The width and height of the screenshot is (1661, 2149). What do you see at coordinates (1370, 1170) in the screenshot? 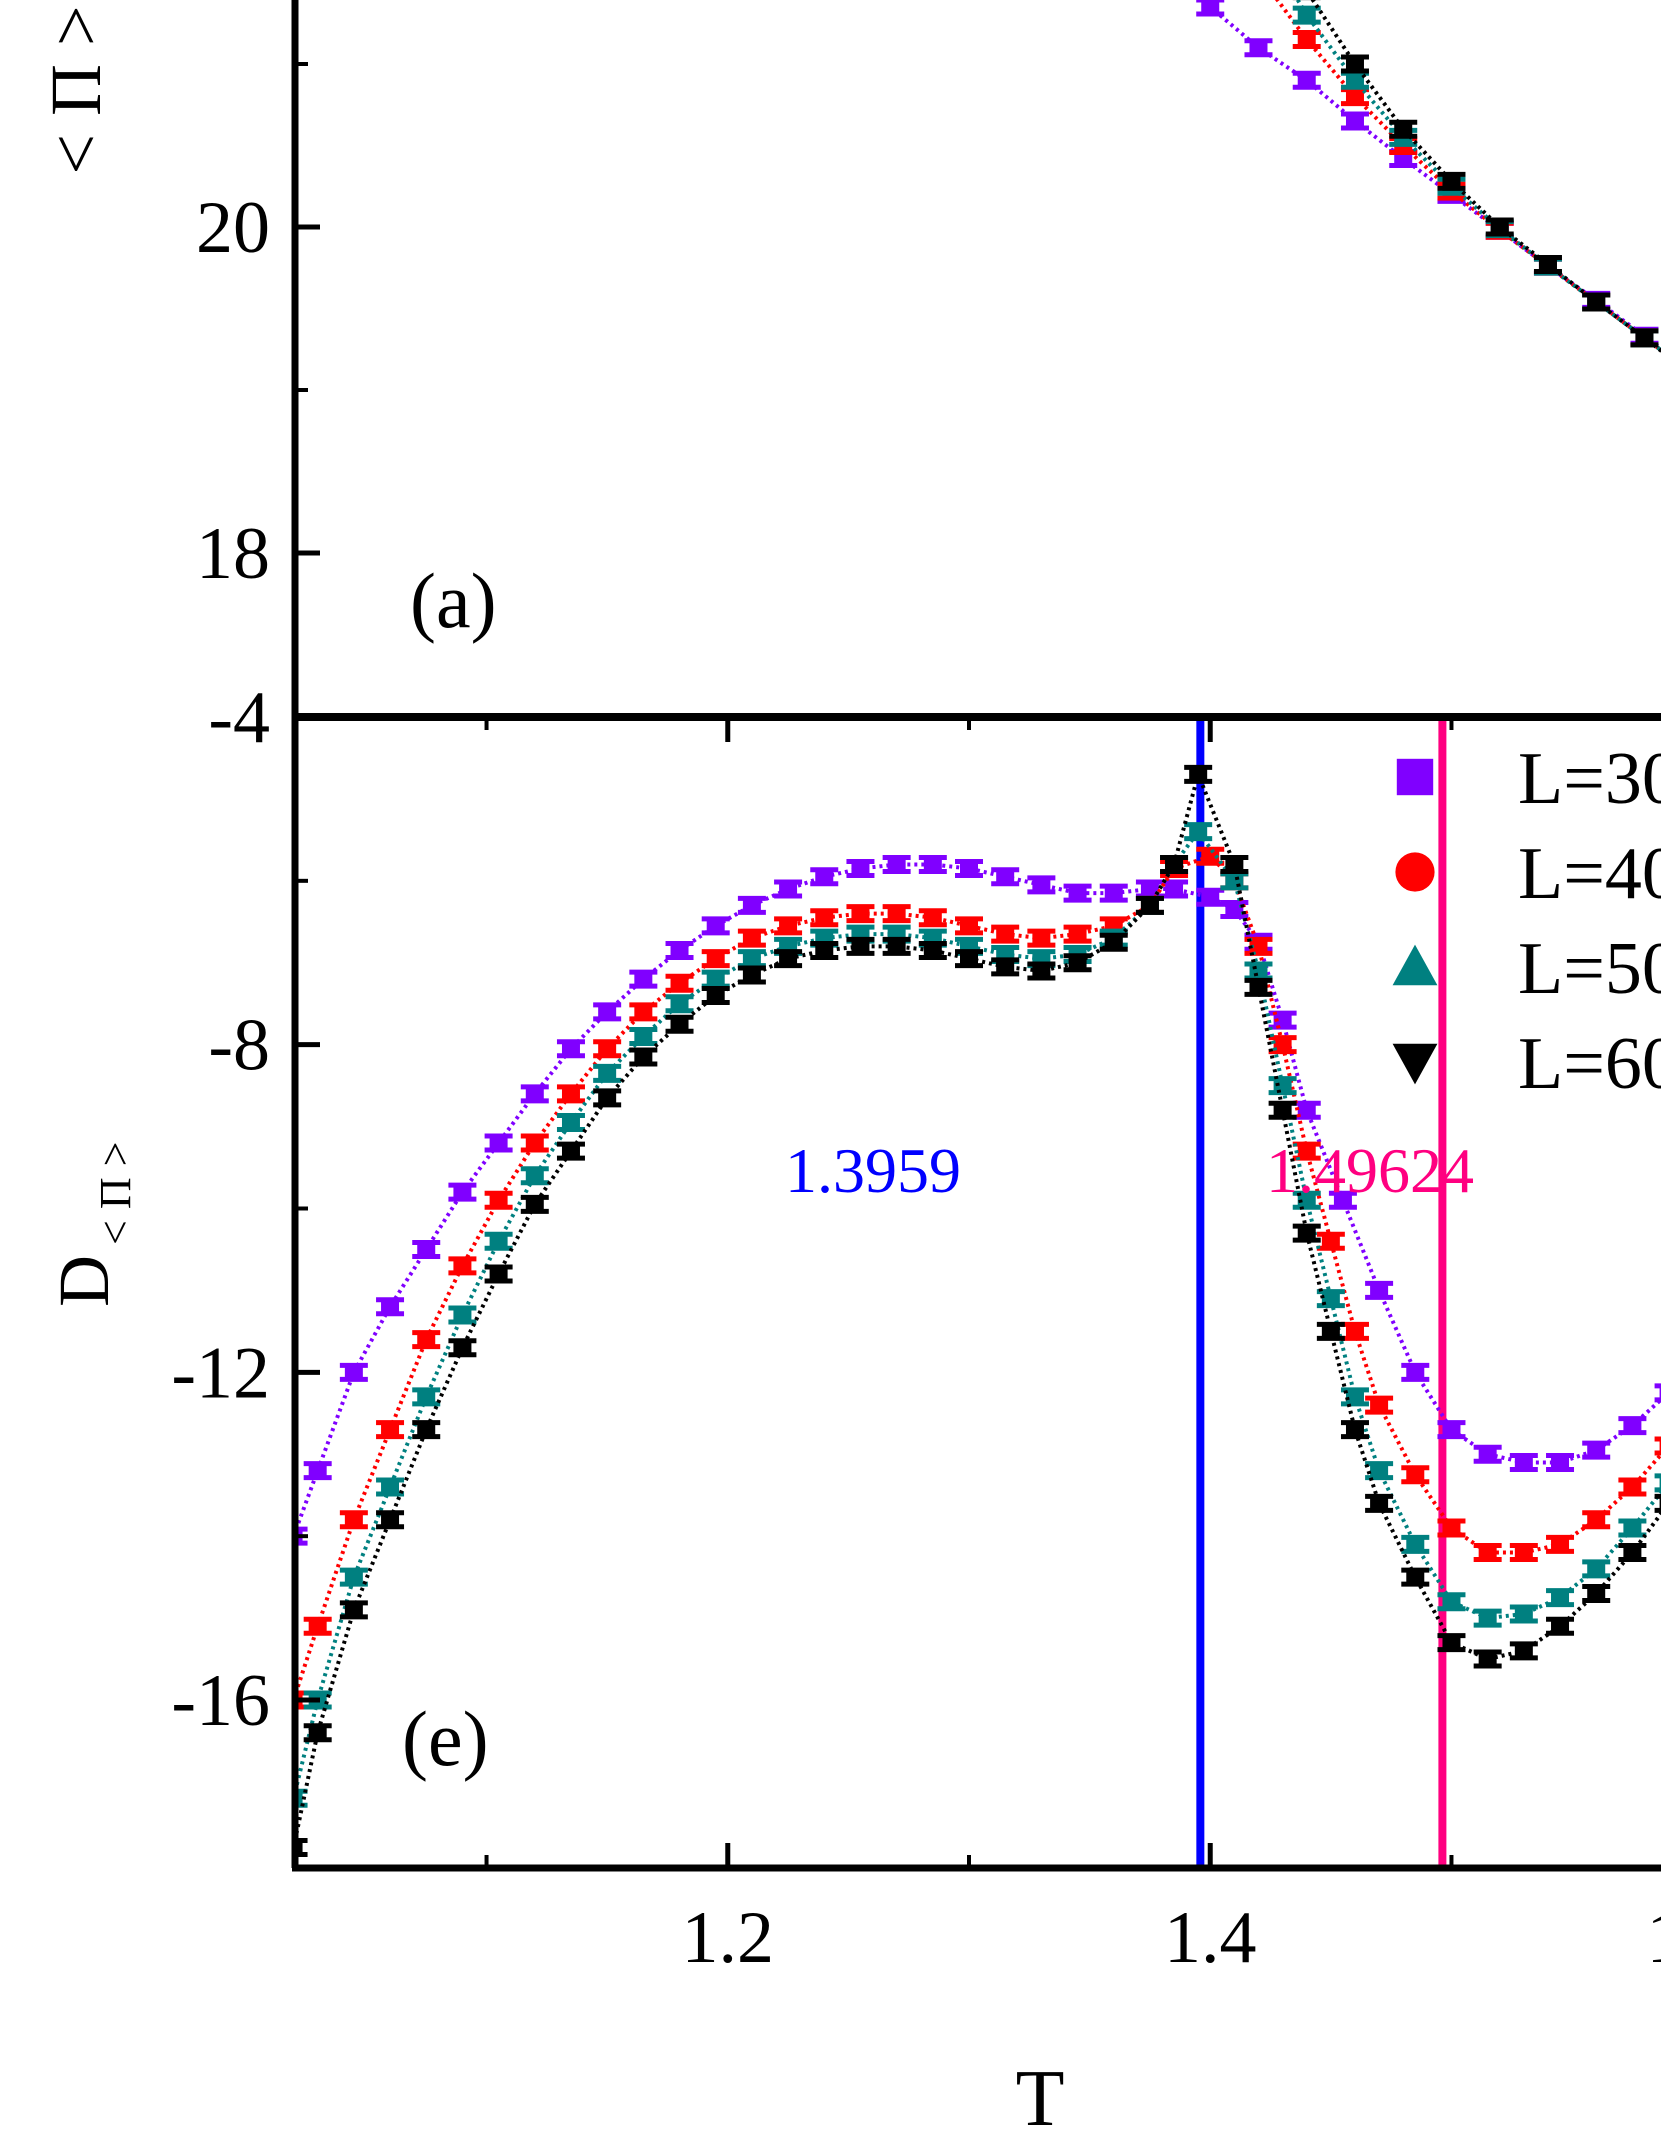
I see `vline-label-1-49624: 1.49624` at bounding box center [1370, 1170].